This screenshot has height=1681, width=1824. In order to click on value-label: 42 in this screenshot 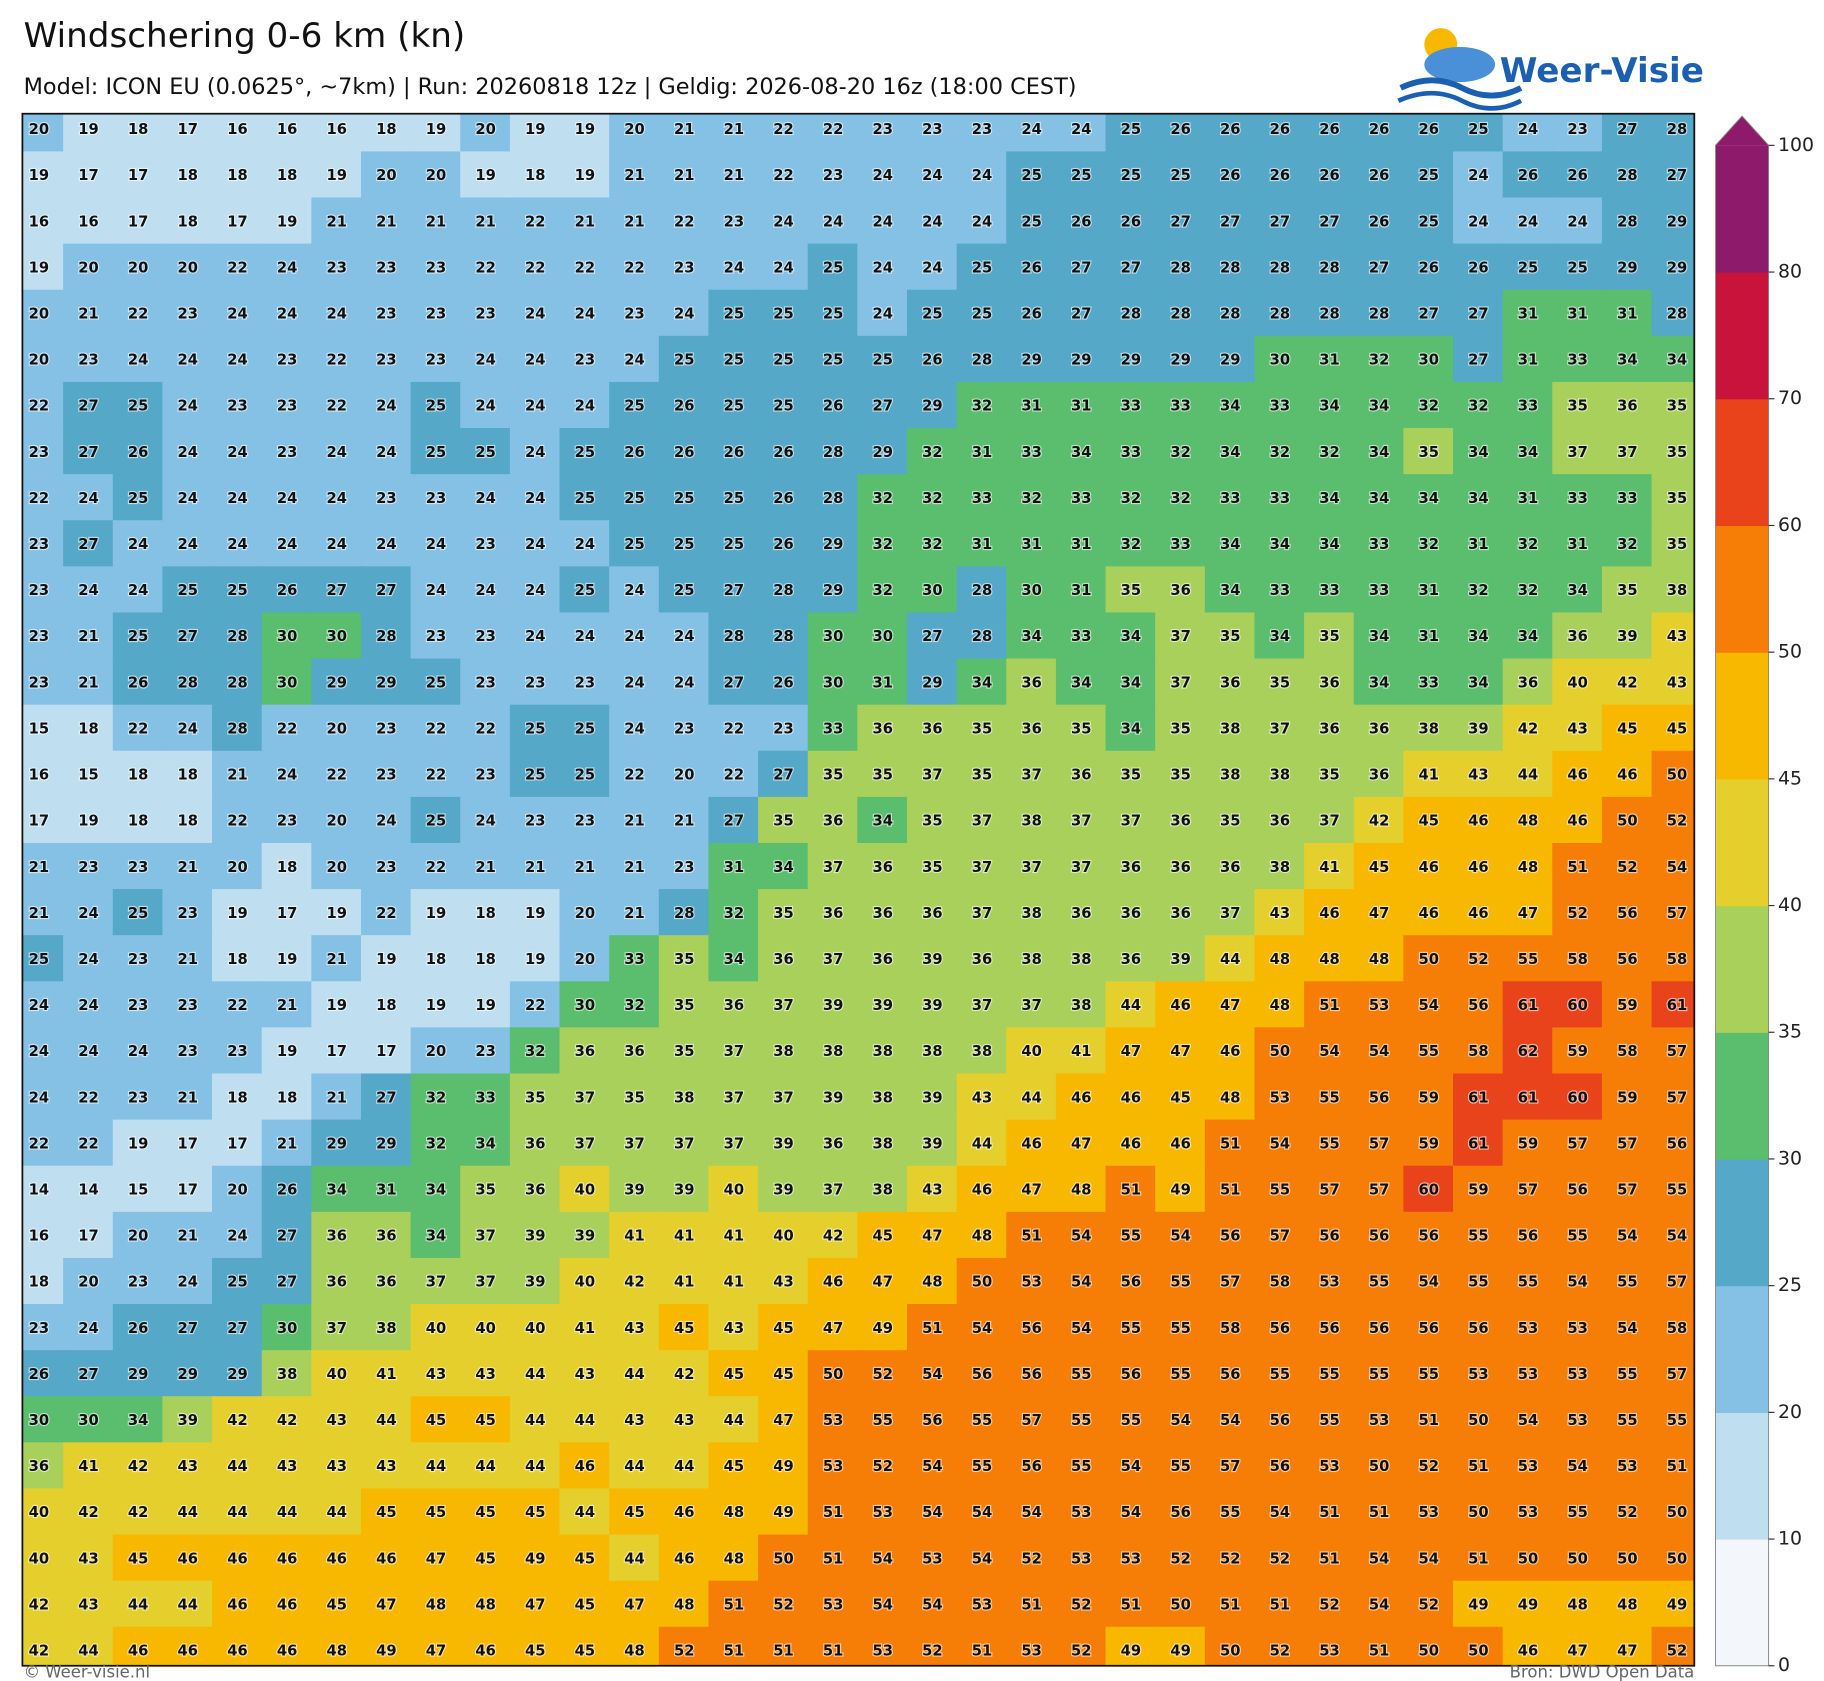, I will do `click(237, 1420)`.